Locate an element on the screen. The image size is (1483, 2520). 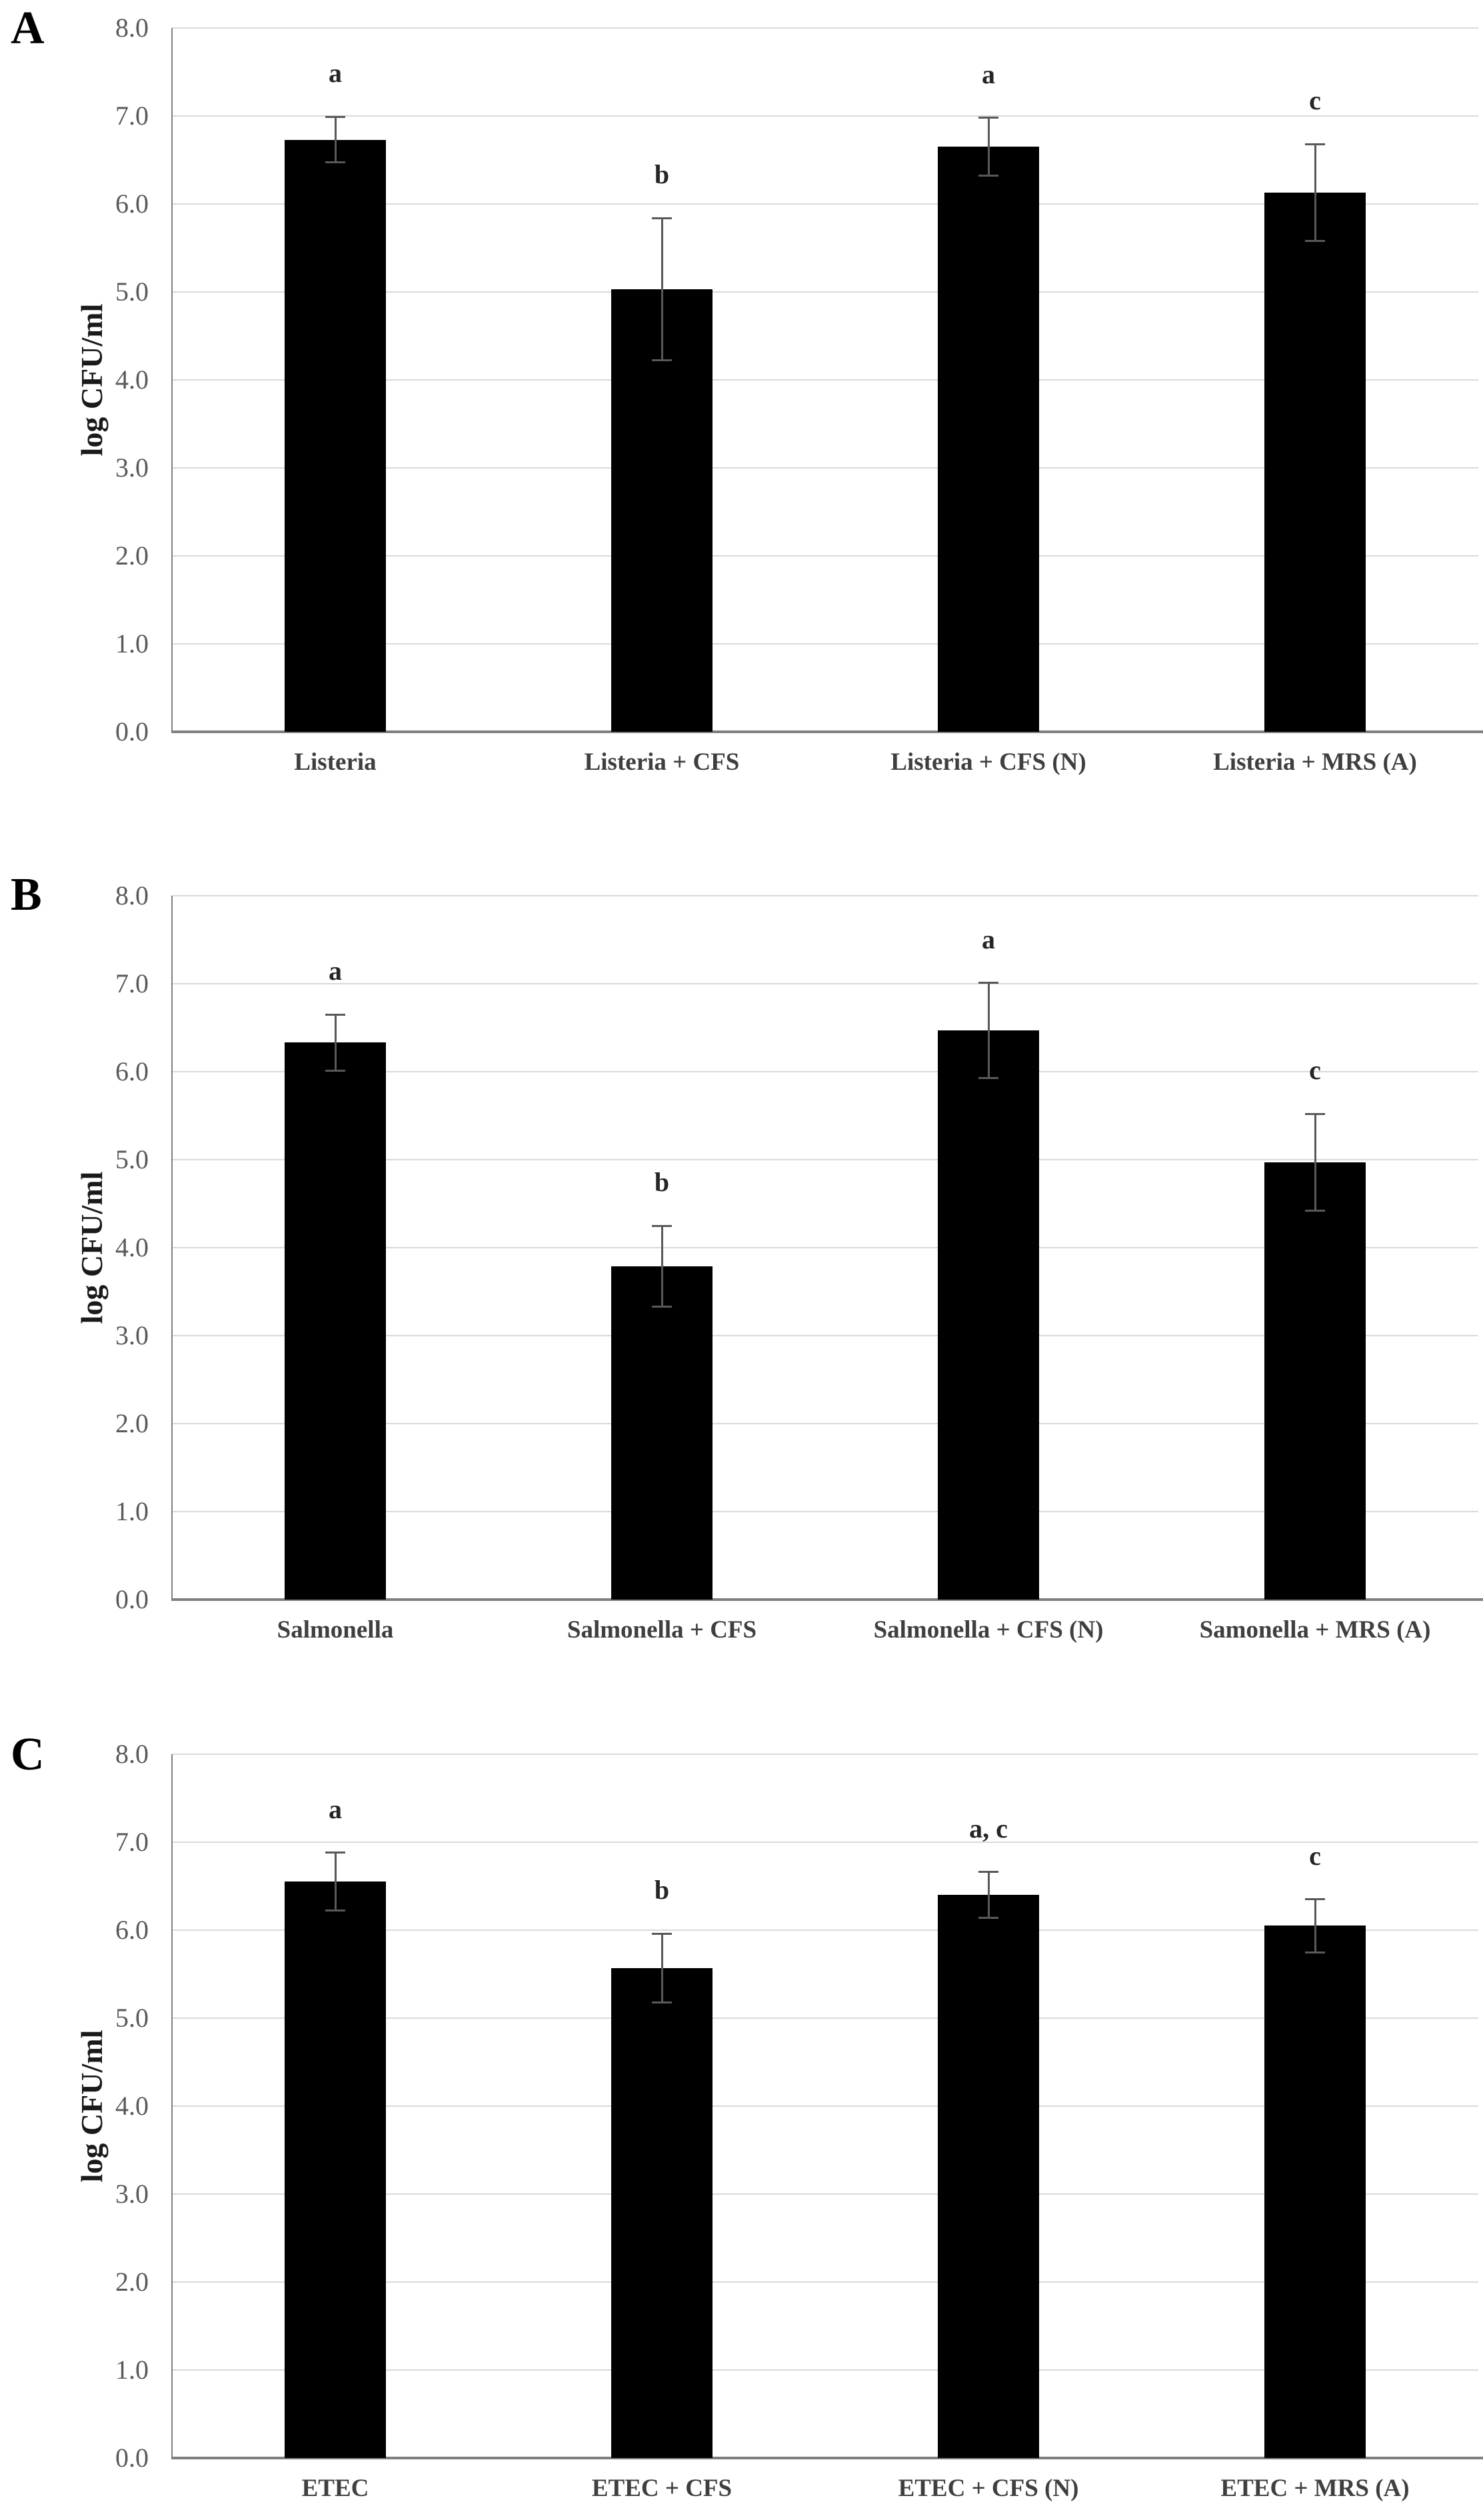
panel-letter-B: B is located at coordinates (26, 894).